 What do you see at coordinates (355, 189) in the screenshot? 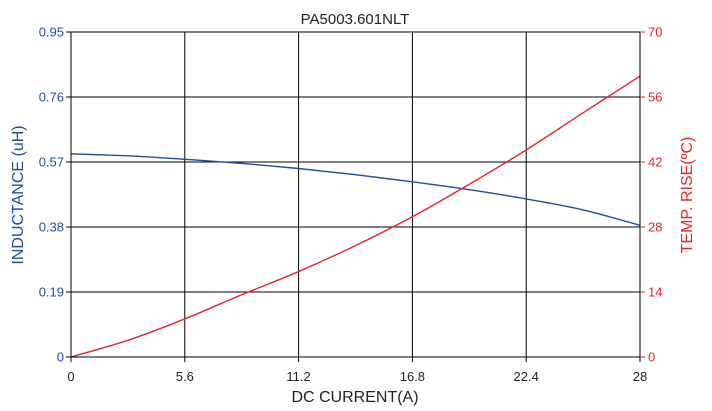
I see `inductance-series-line` at bounding box center [355, 189].